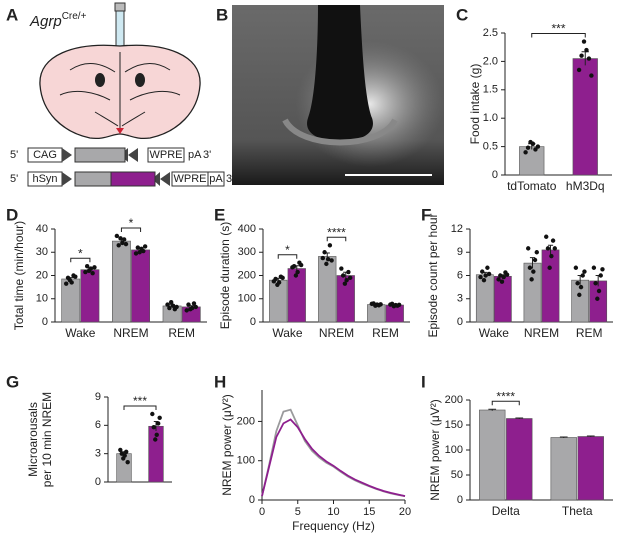  Describe the element at coordinates (42, 275) in the screenshot. I see `y-tick-label: 20` at that location.